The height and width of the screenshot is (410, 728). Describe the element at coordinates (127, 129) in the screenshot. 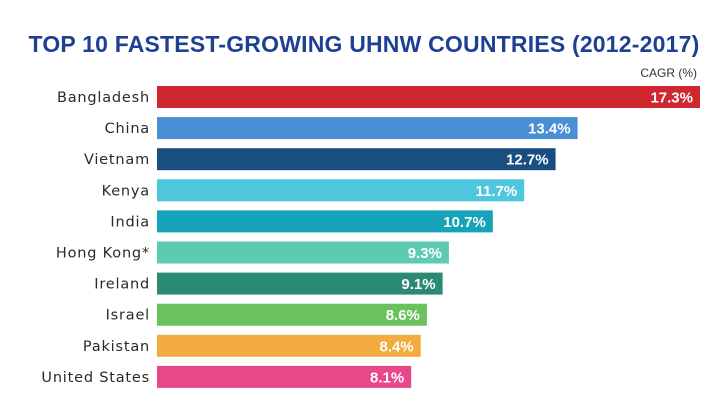

I see `category-label: China` at that location.